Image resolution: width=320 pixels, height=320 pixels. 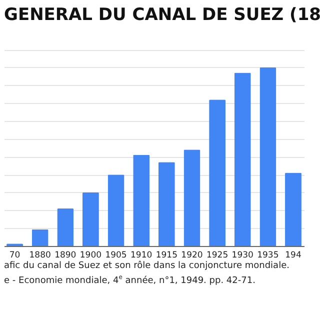 What do you see at coordinates (167, 255) in the screenshot?
I see `x-tick-label: 1915` at bounding box center [167, 255].